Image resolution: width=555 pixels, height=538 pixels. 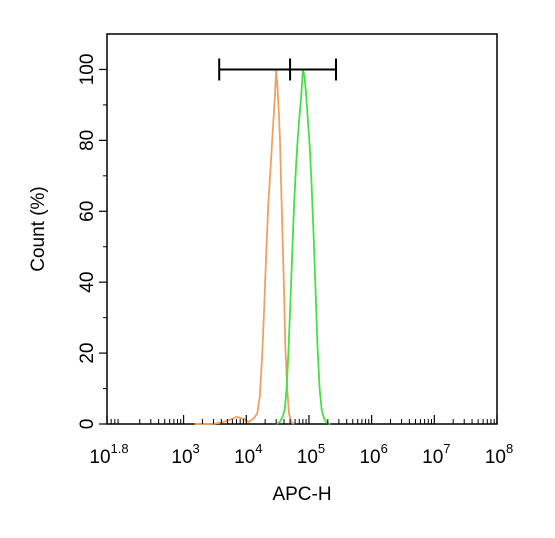 What do you see at coordinates (301, 494) in the screenshot?
I see `x-axis-title: APC-H` at bounding box center [301, 494].